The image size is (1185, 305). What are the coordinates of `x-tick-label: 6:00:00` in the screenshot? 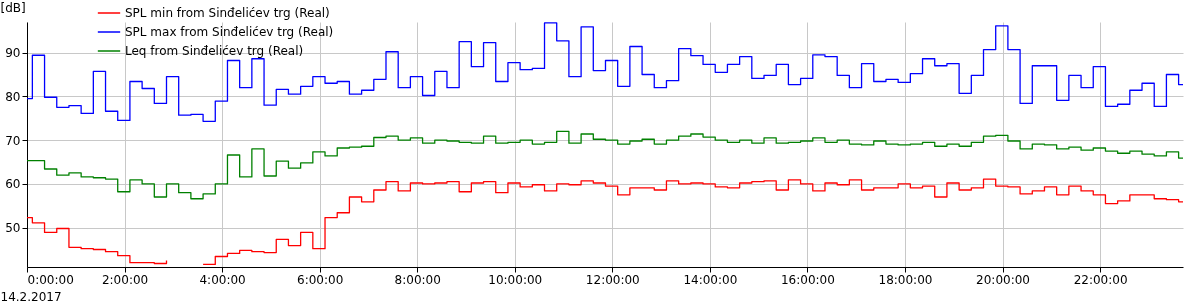 It's located at (320, 279).